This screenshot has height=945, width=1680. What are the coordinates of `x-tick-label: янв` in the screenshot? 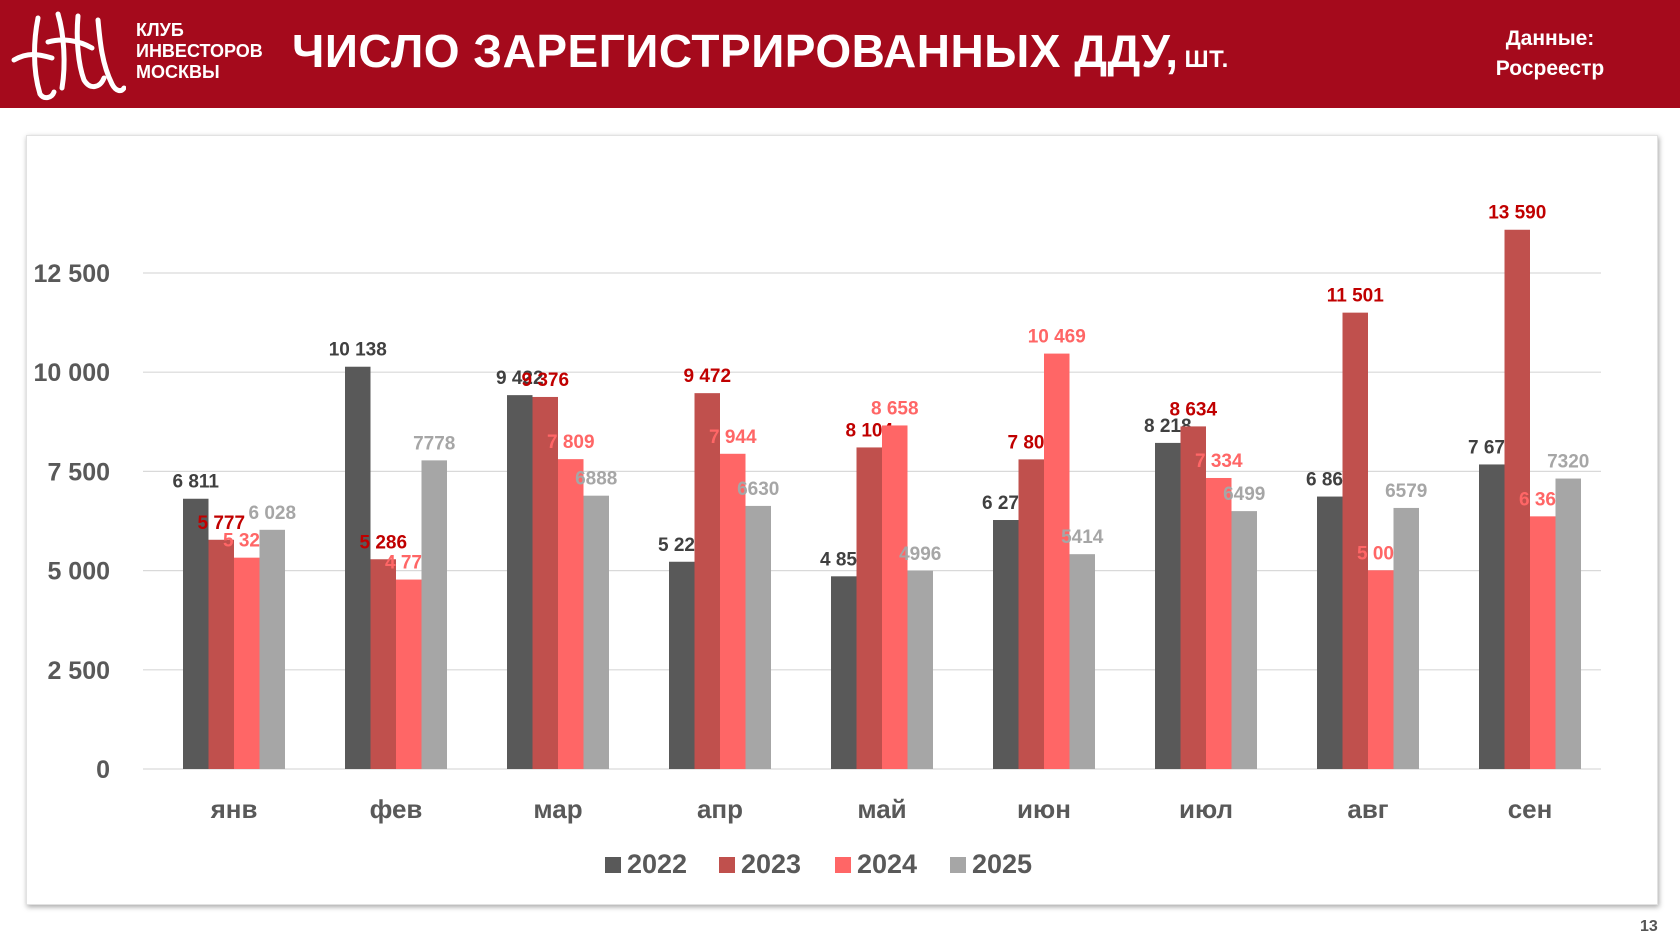 It's located at (234, 809).